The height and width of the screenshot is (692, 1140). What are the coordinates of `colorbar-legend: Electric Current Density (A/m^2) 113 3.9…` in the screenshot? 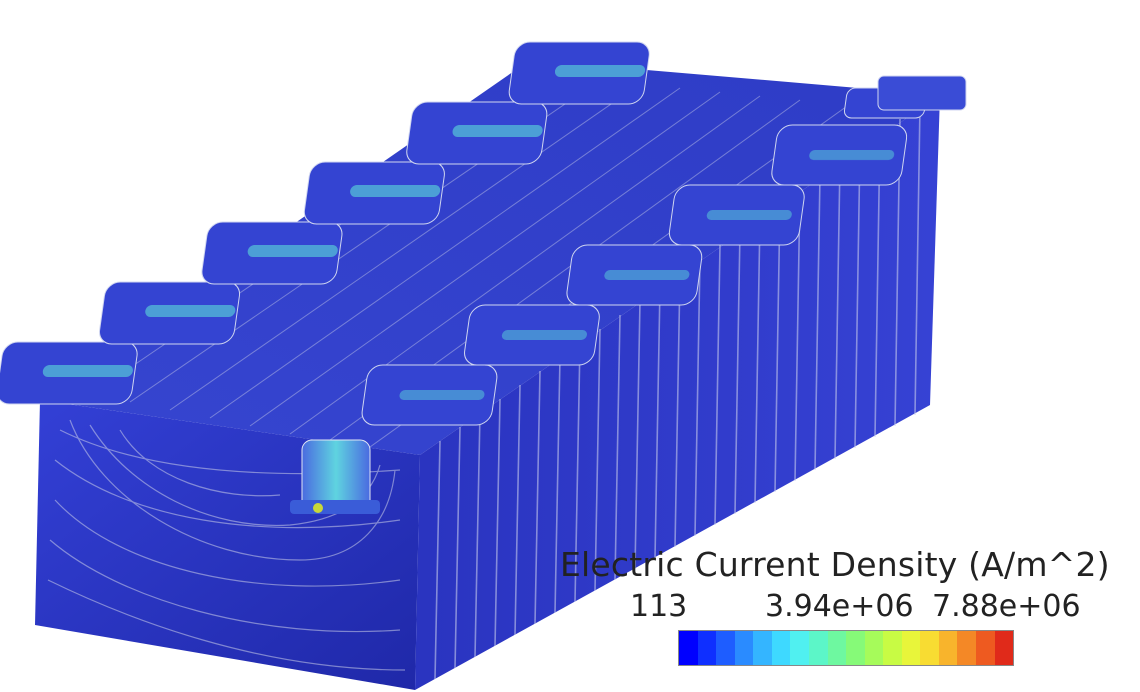 It's located at (835, 607).